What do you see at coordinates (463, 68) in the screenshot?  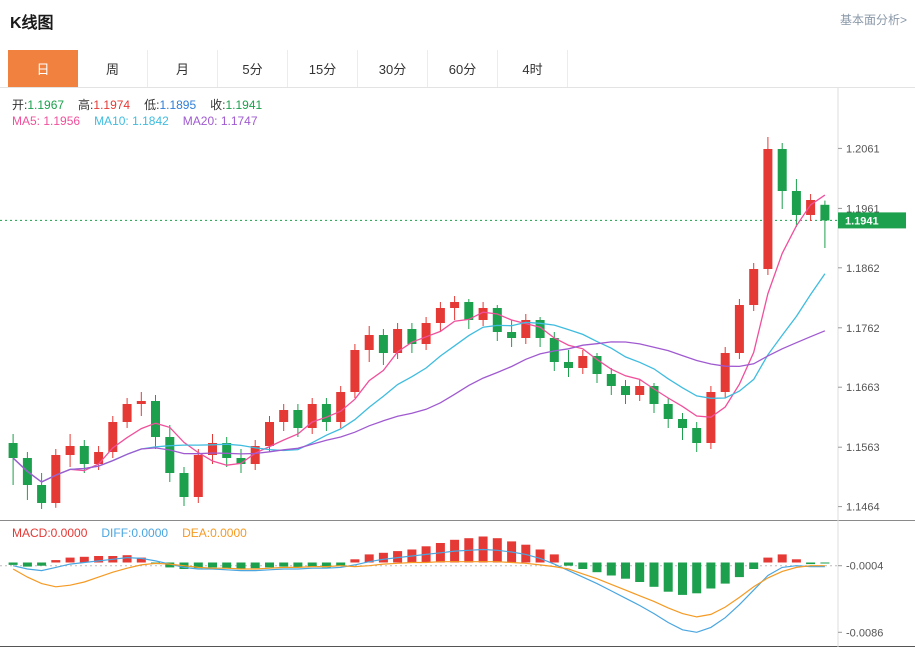 I see `tab-60min: 60分` at bounding box center [463, 68].